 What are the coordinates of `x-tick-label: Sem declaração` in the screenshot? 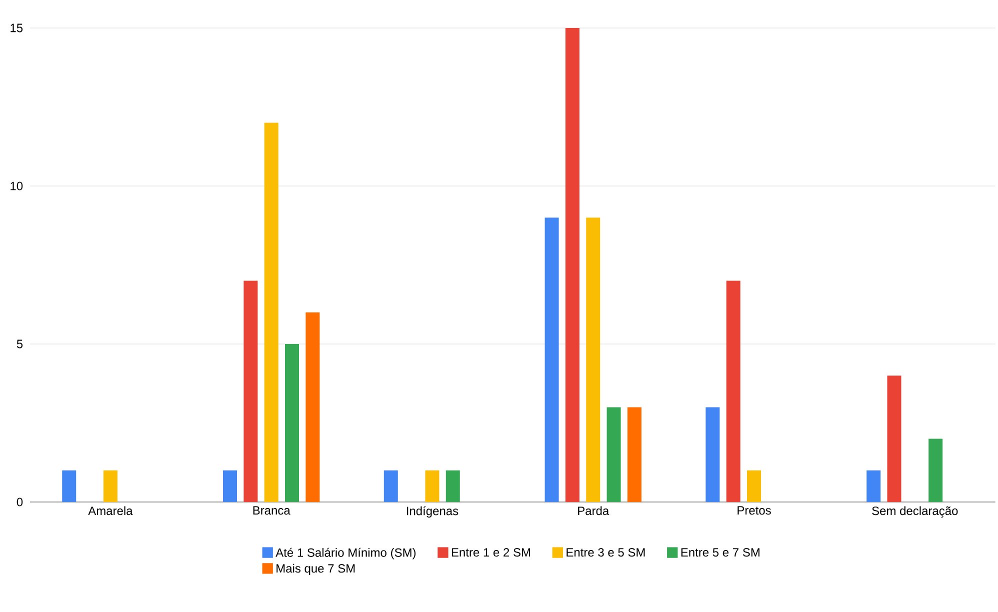 It's located at (915, 512).